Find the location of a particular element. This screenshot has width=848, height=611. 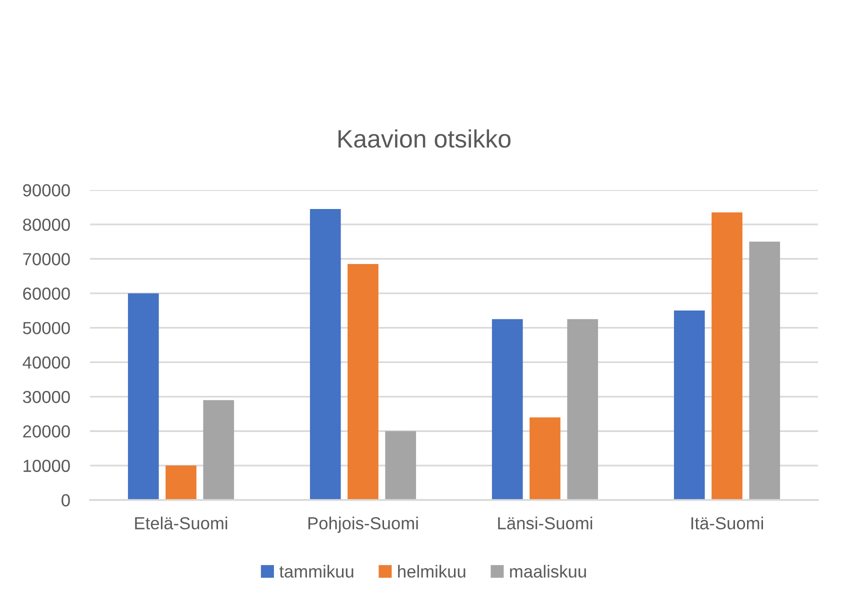

y-tick-label: 40000 is located at coordinates (46, 362).